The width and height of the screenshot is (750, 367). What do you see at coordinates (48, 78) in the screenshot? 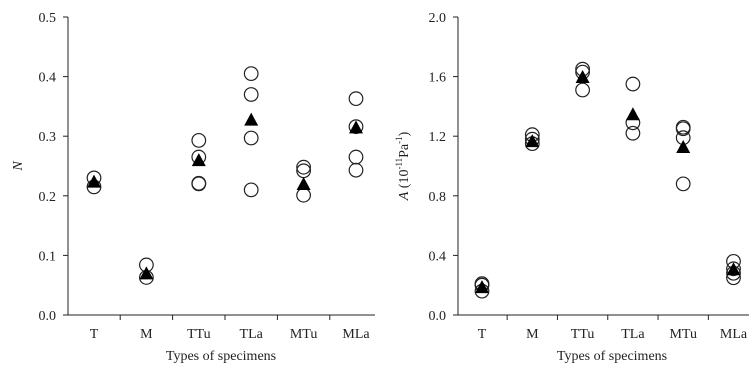
I see `left-y-tick-label: 0.4` at bounding box center [48, 78].